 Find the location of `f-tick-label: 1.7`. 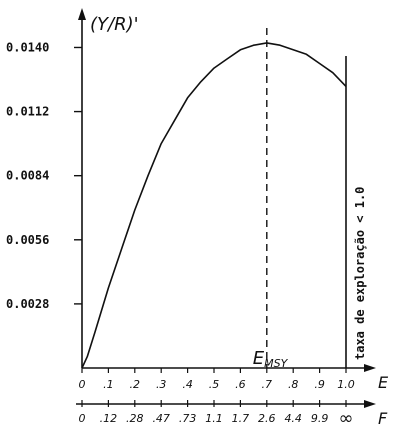

f-tick-label: 1.7 is located at coordinates (241, 418).